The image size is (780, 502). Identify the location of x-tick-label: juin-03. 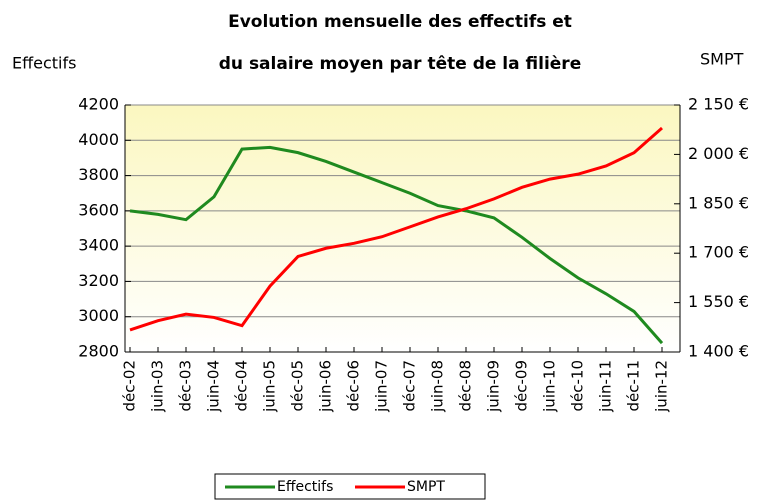
(158, 386).